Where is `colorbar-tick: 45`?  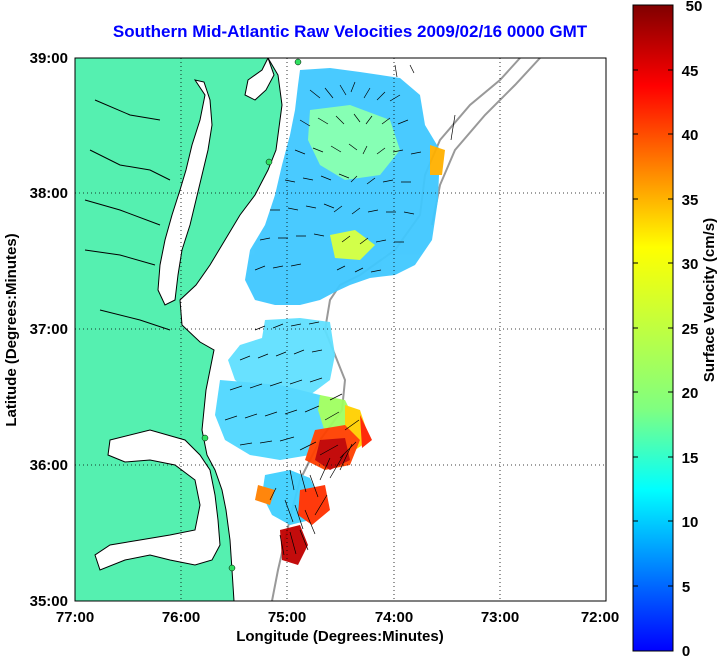
colorbar-tick: 45 is located at coordinates (690, 71).